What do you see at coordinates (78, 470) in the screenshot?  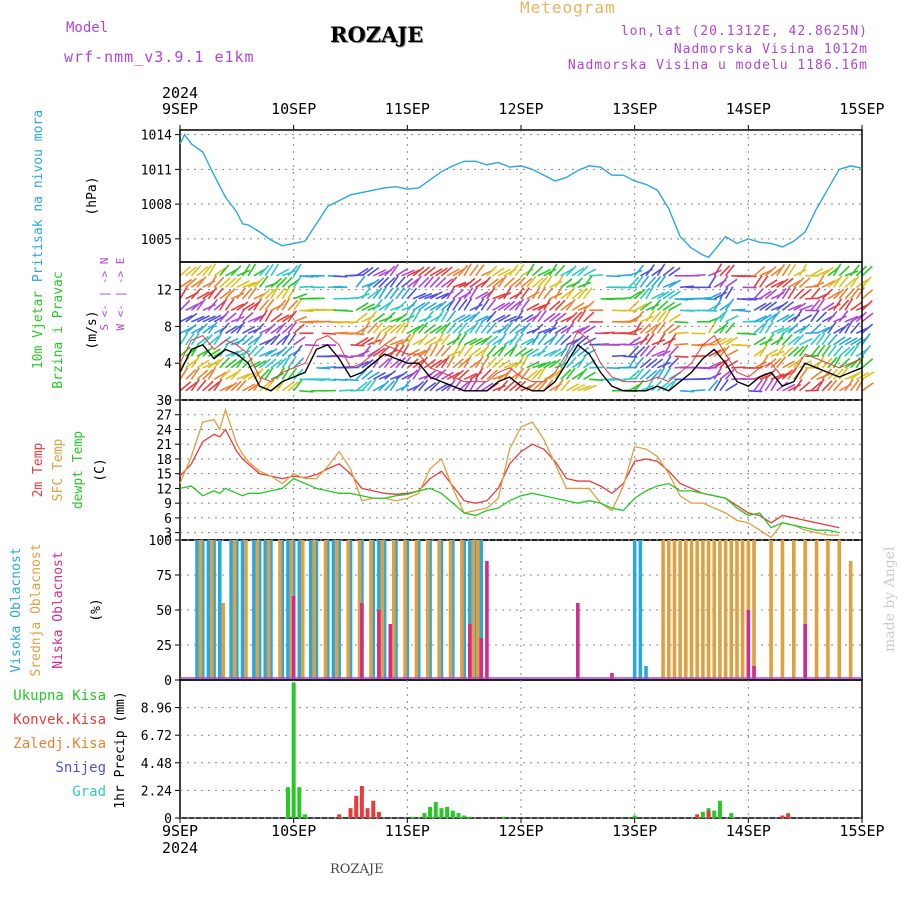 I see `temp-axis-label-3: dewpt Temp` at bounding box center [78, 470].